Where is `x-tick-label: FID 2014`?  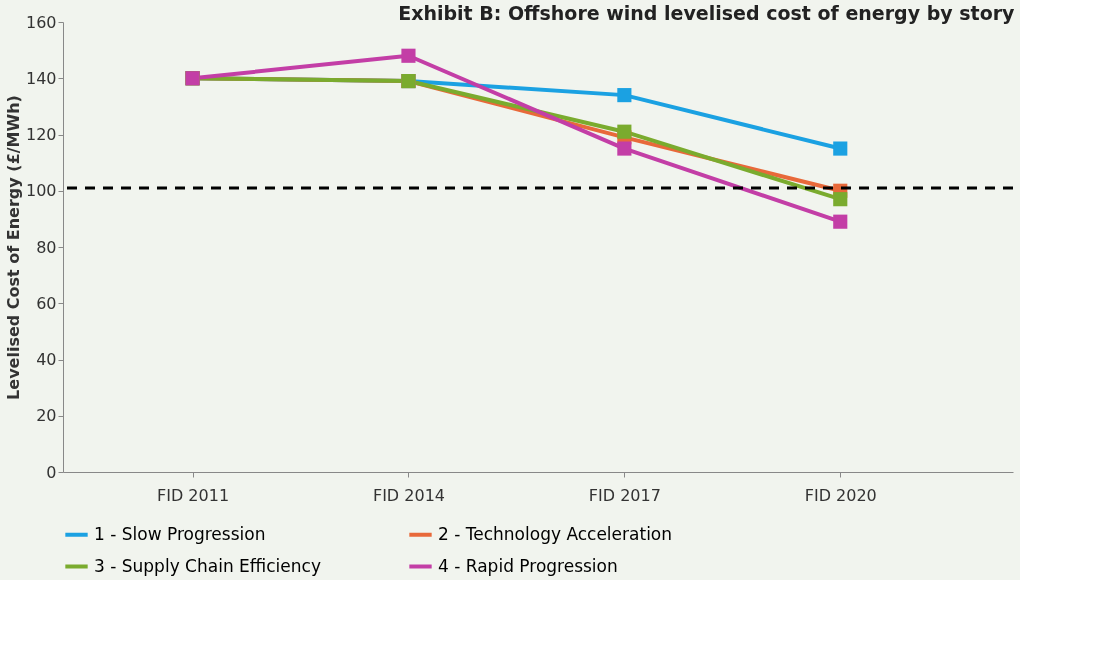
x-tick-label: FID 2014 is located at coordinates (408, 495).